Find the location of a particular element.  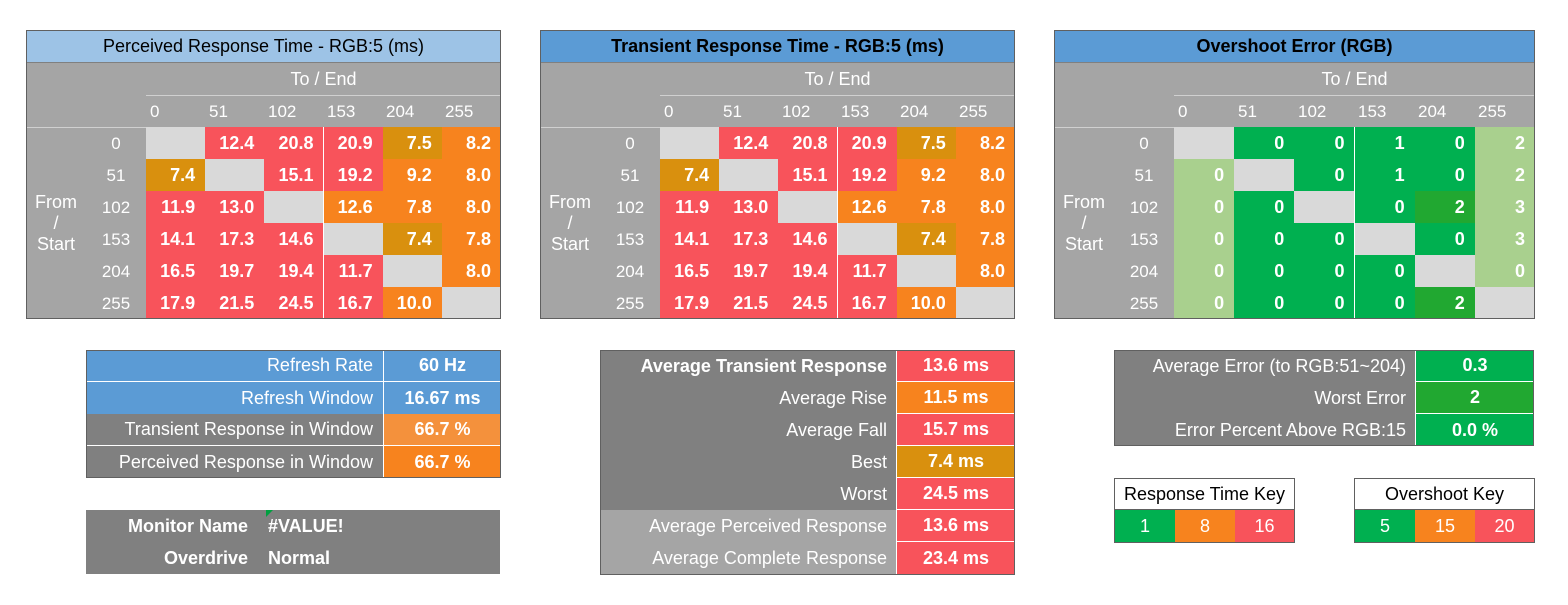

matrix-cell: 11.9 is located at coordinates (690, 207).